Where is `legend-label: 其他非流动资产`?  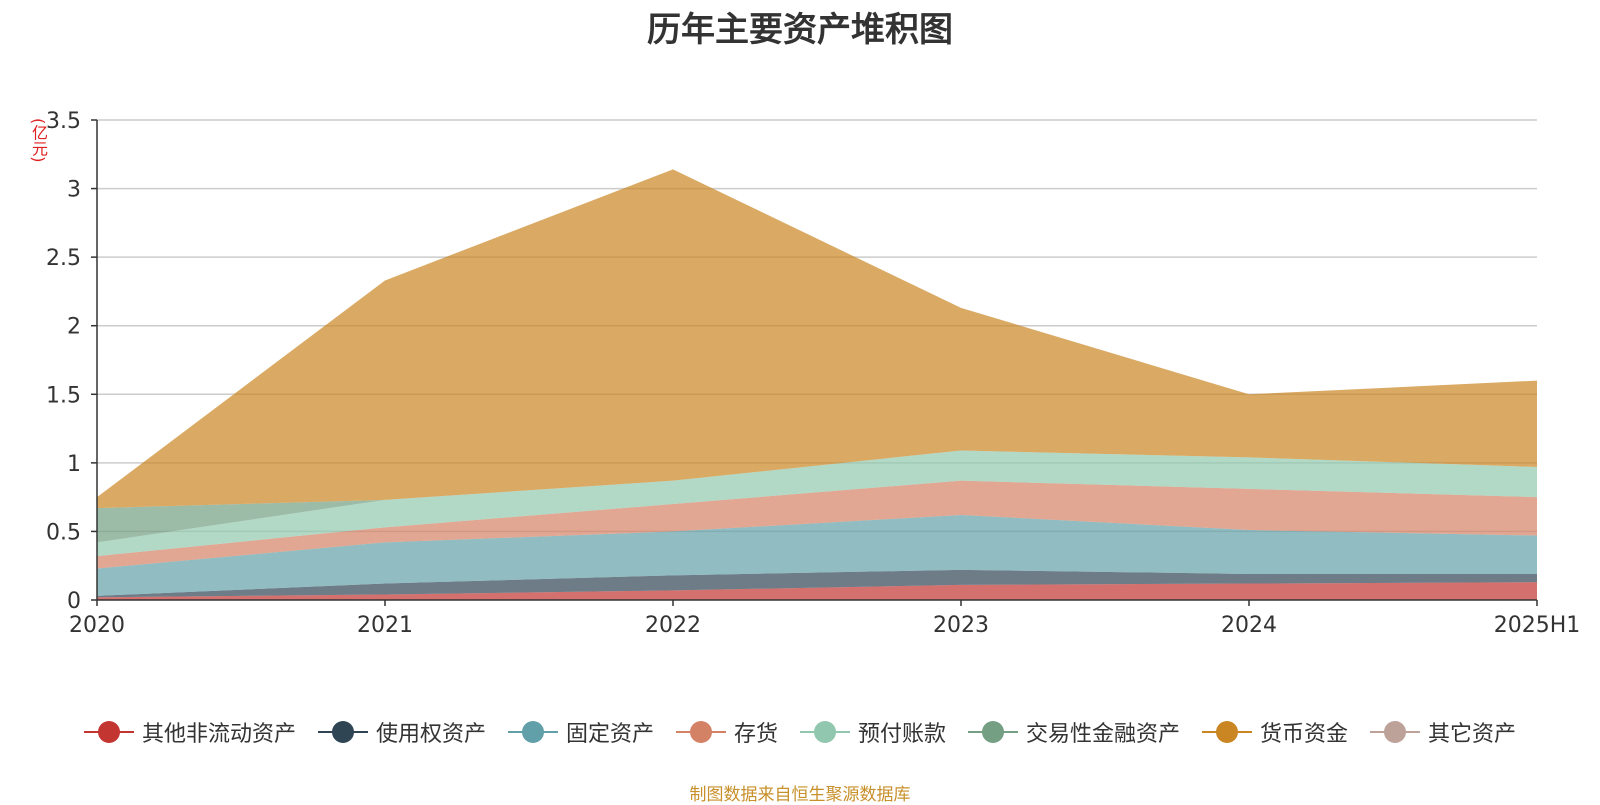 legend-label: 其他非流动资产 is located at coordinates (218, 734).